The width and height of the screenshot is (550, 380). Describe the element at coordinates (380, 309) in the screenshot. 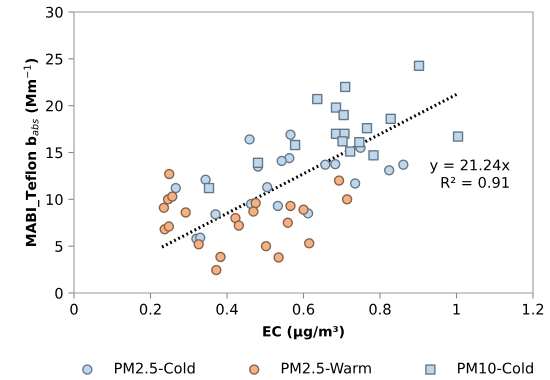

I see `x-tick-label: 0.8` at that location.